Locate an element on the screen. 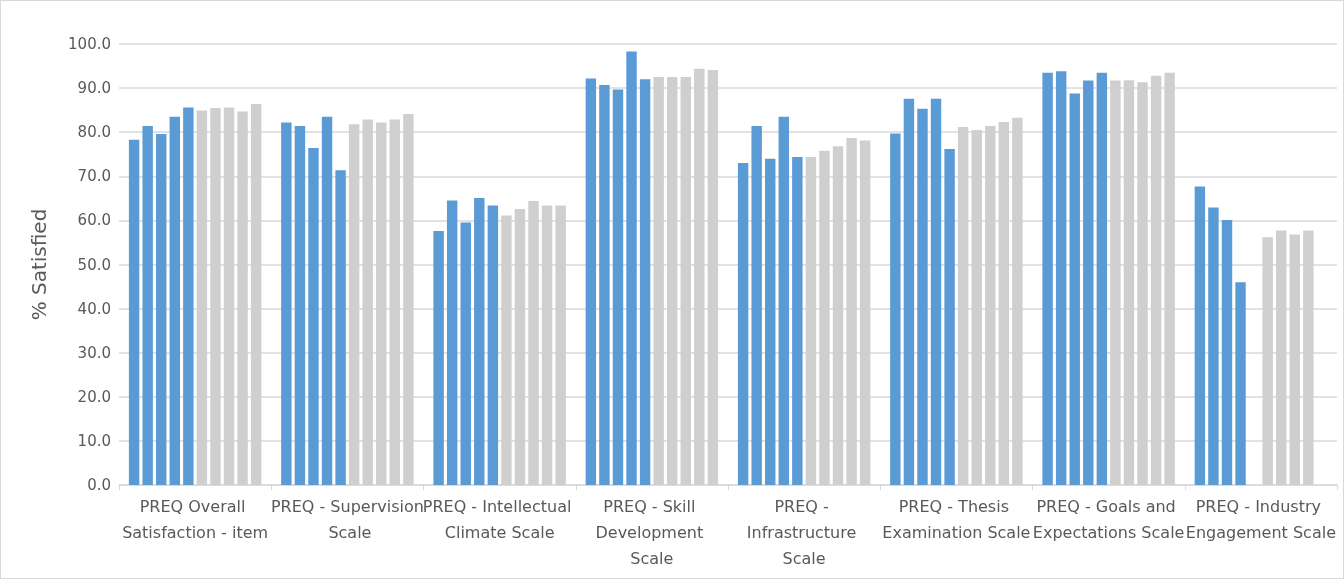  y-tick-label: 70.0 is located at coordinates (94, 176).